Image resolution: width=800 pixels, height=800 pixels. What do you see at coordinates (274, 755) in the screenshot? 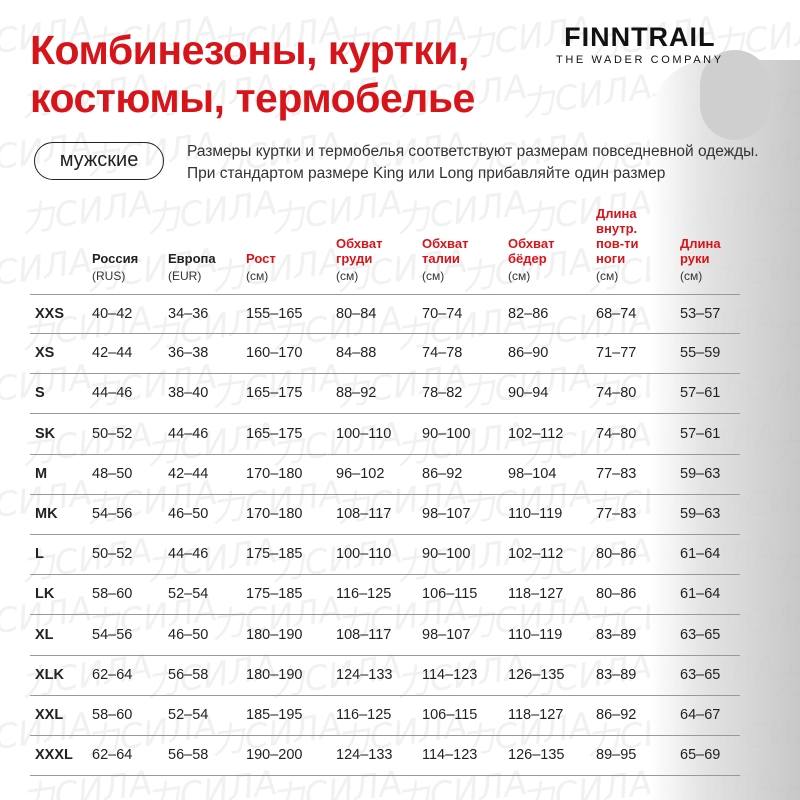
I see `table-cell: 190–200` at bounding box center [274, 755].